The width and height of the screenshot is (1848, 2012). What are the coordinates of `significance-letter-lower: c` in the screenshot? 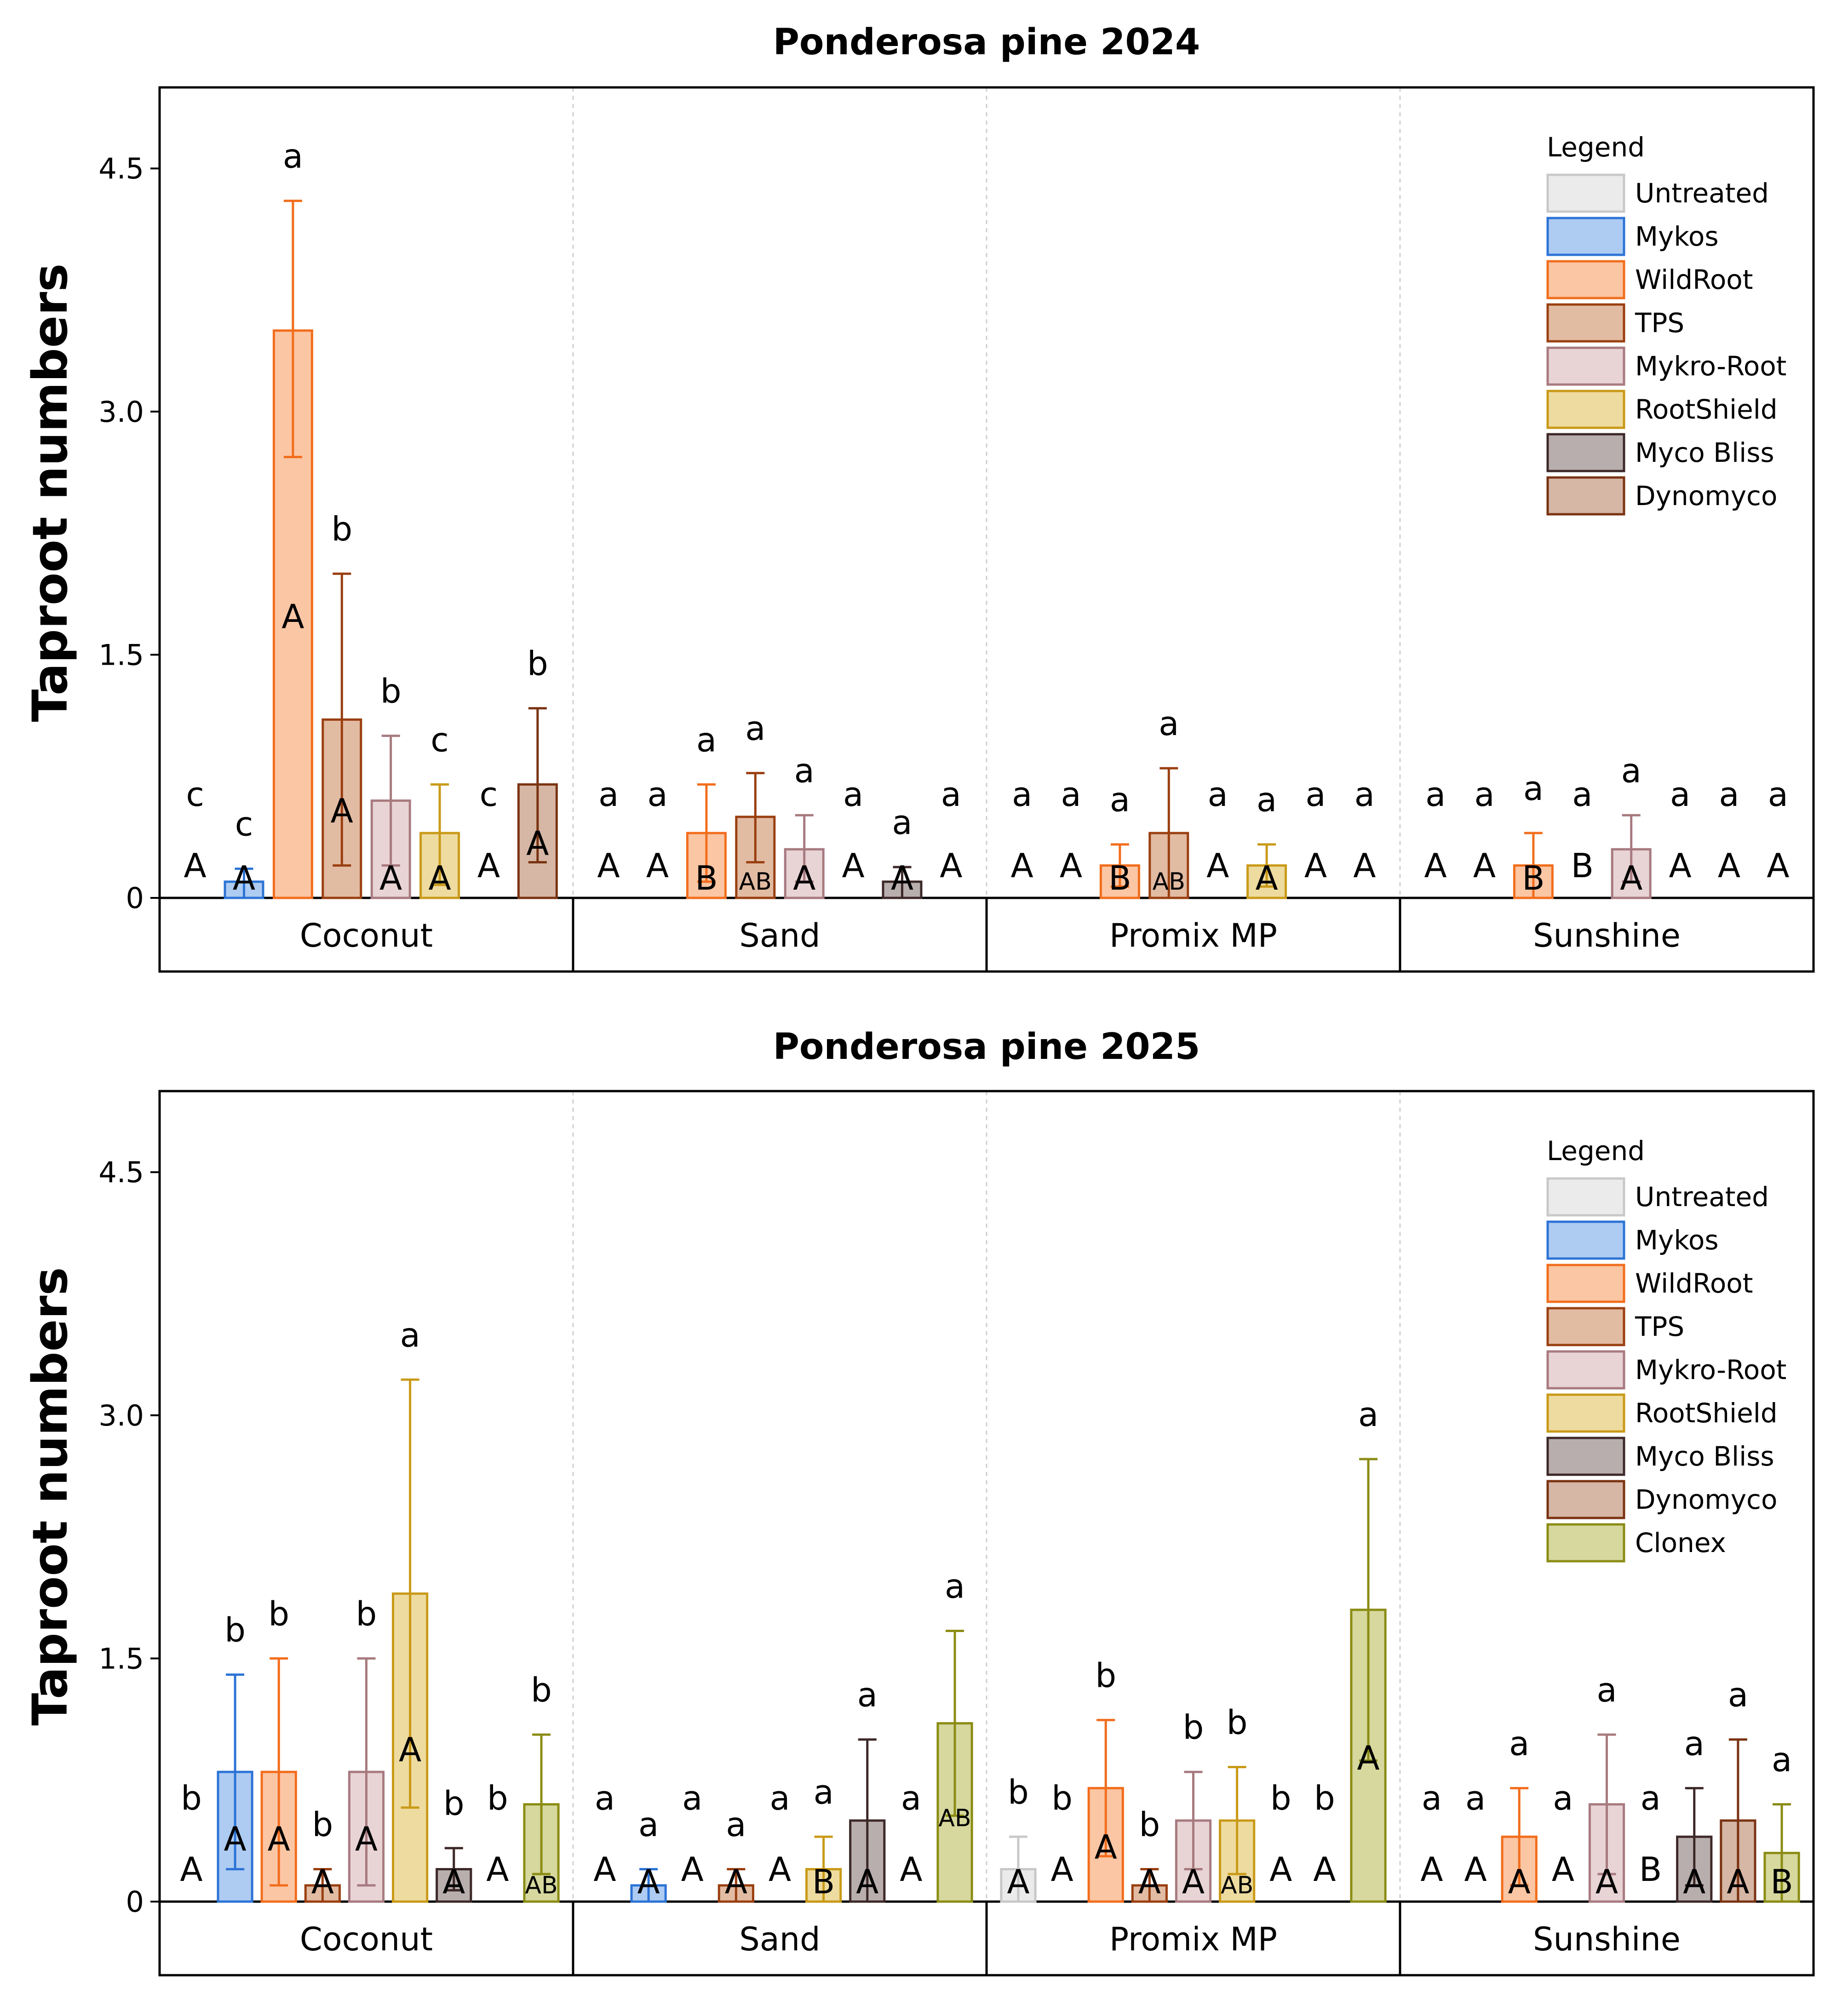 It's located at (195, 794).